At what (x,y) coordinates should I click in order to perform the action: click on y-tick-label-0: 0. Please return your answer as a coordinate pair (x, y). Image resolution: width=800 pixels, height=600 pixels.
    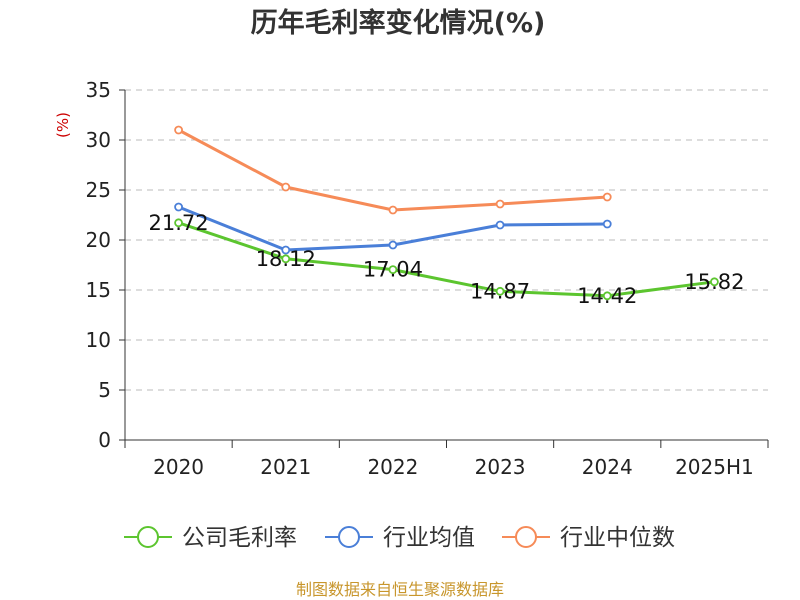
    Looking at the image, I should click on (104, 440).